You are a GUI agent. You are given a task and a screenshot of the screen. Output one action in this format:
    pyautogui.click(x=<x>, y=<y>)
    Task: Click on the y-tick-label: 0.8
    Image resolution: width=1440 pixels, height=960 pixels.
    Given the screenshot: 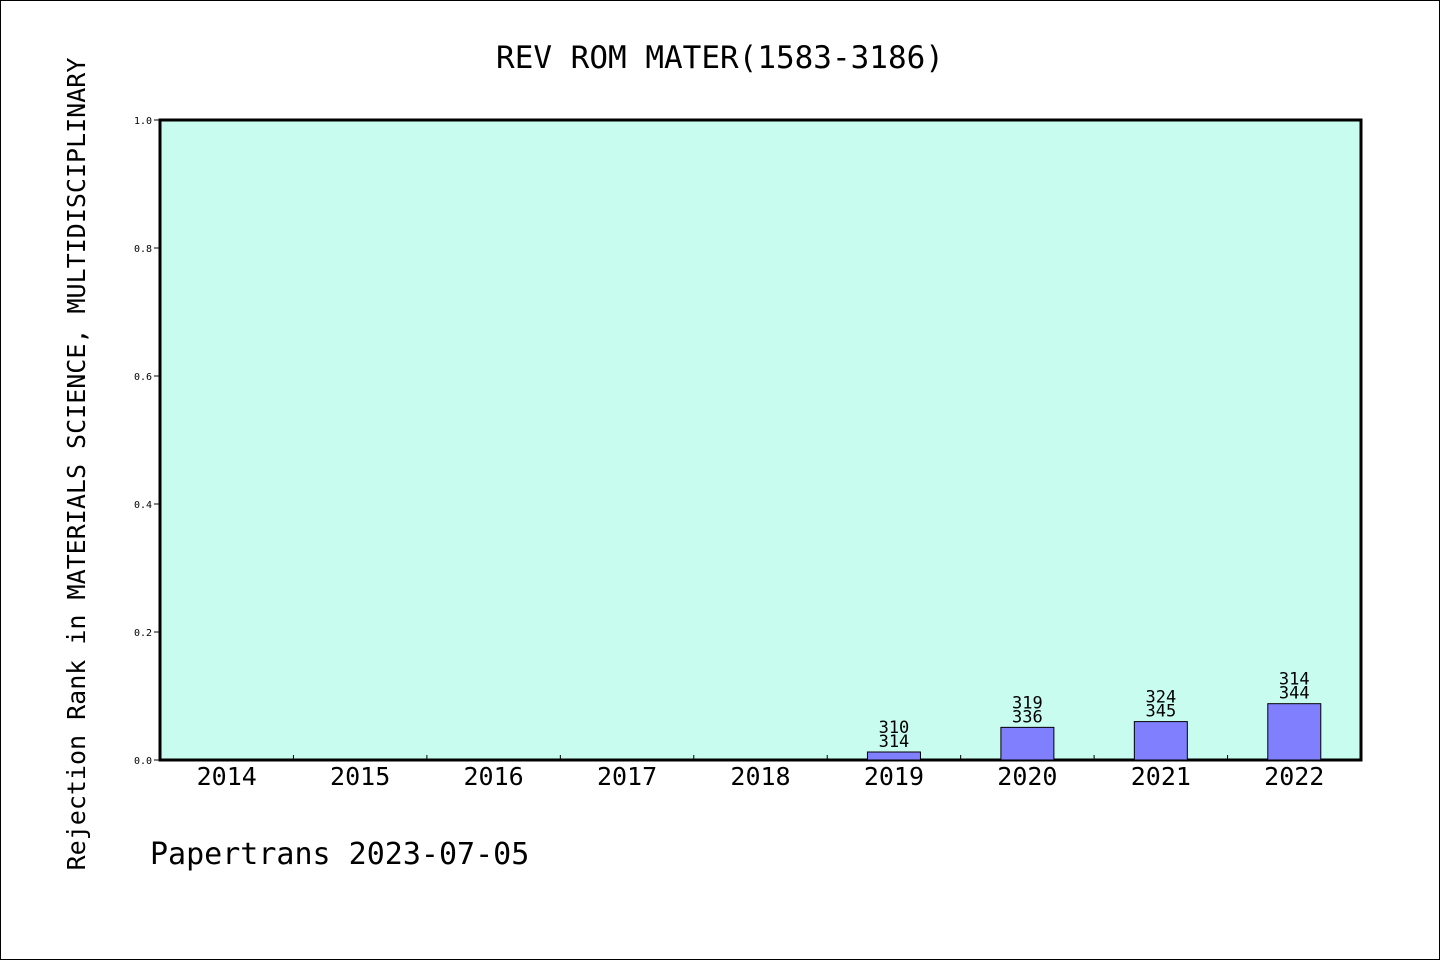 What is the action you would take?
    pyautogui.click(x=143, y=249)
    